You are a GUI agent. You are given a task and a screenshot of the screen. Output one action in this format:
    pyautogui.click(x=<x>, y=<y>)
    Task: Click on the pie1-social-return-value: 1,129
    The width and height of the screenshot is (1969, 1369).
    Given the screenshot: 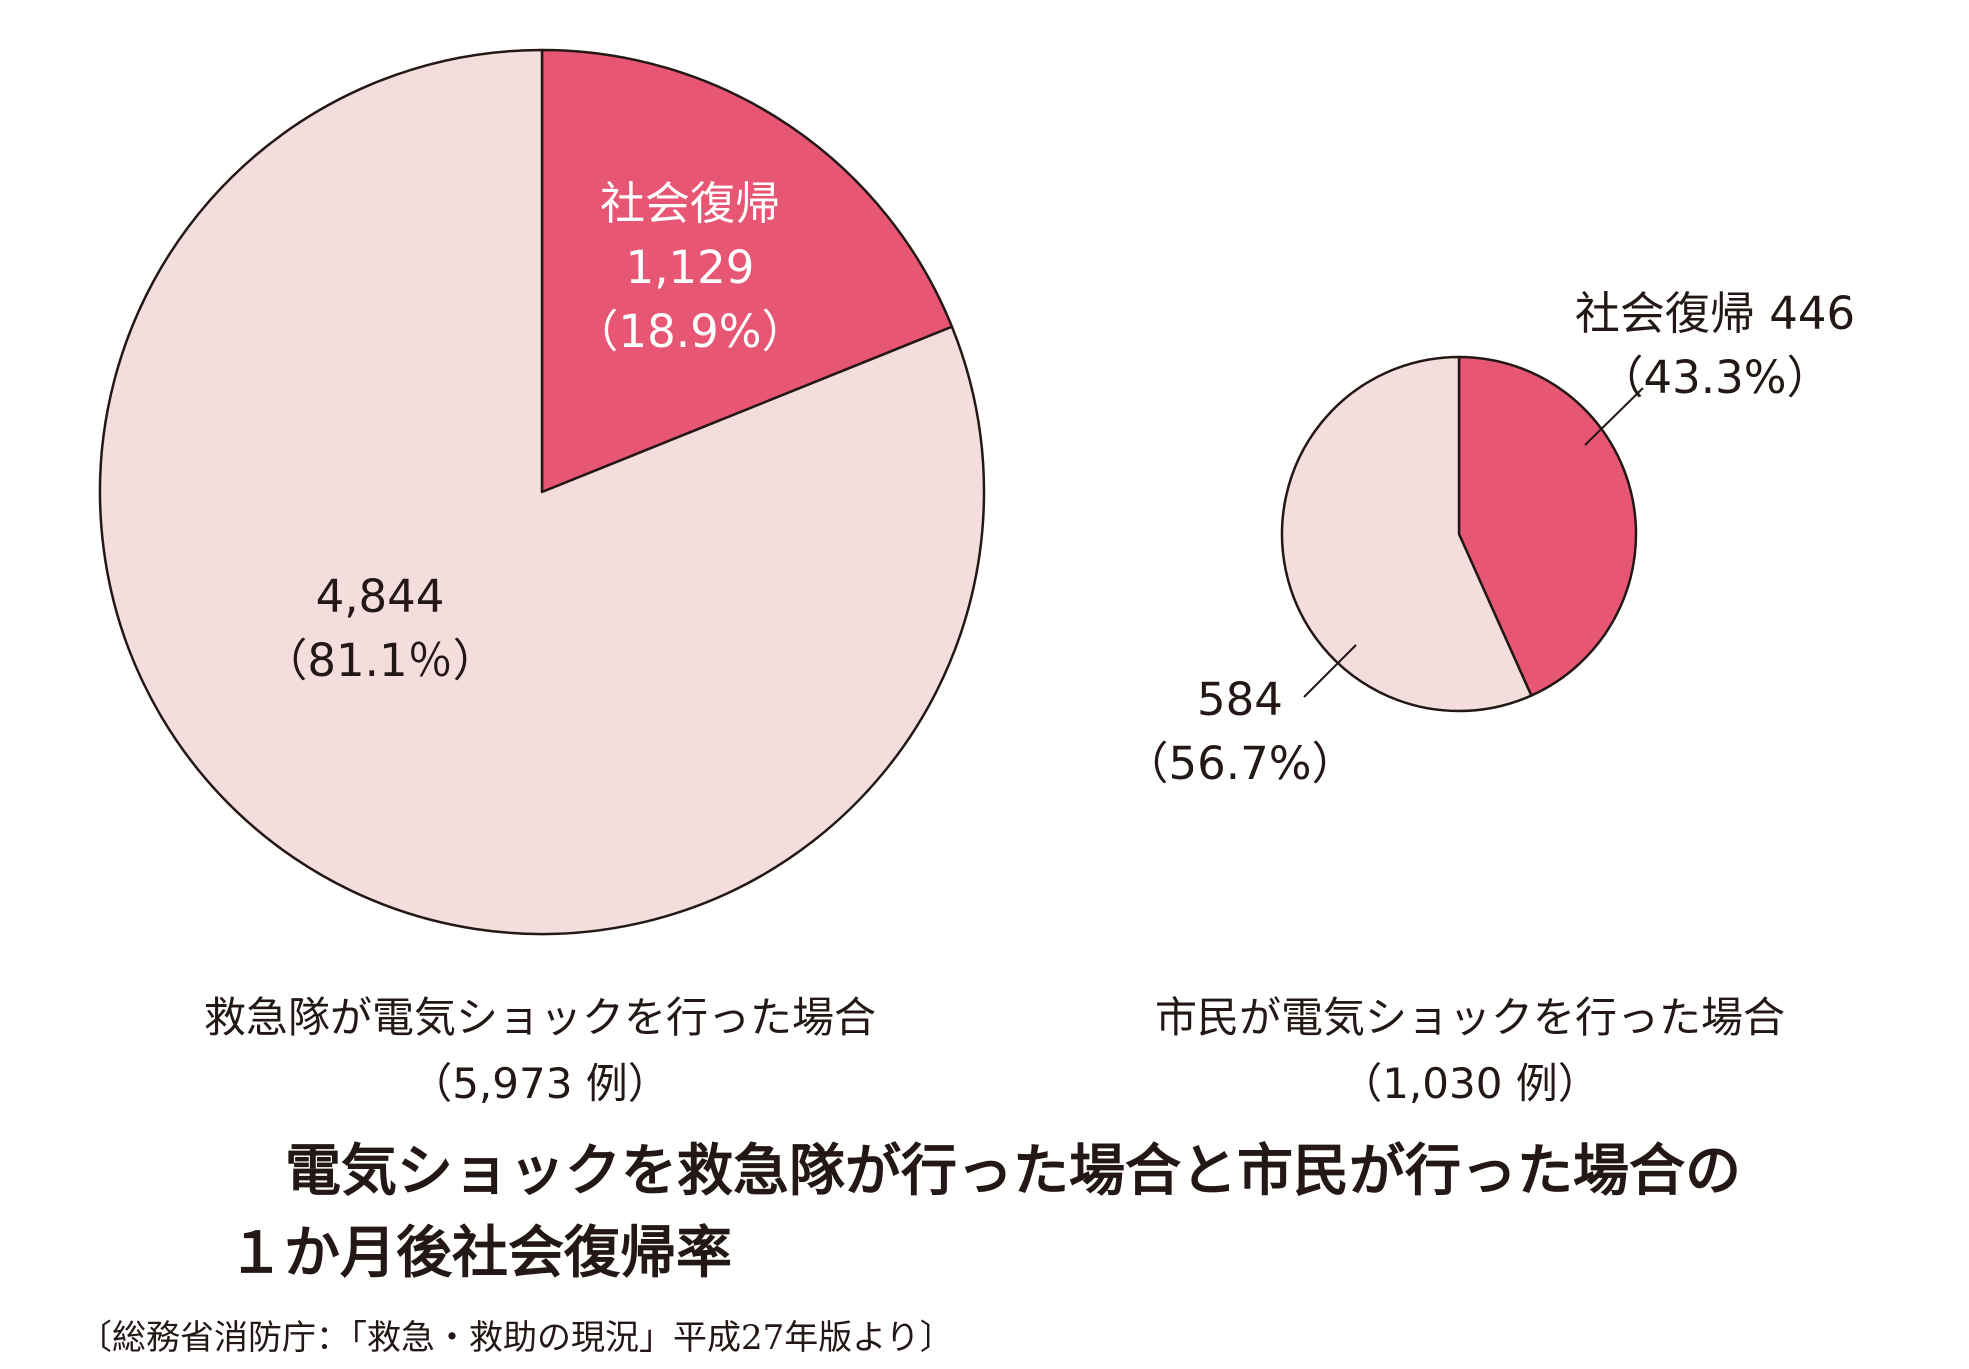 What is the action you would take?
    pyautogui.click(x=690, y=267)
    